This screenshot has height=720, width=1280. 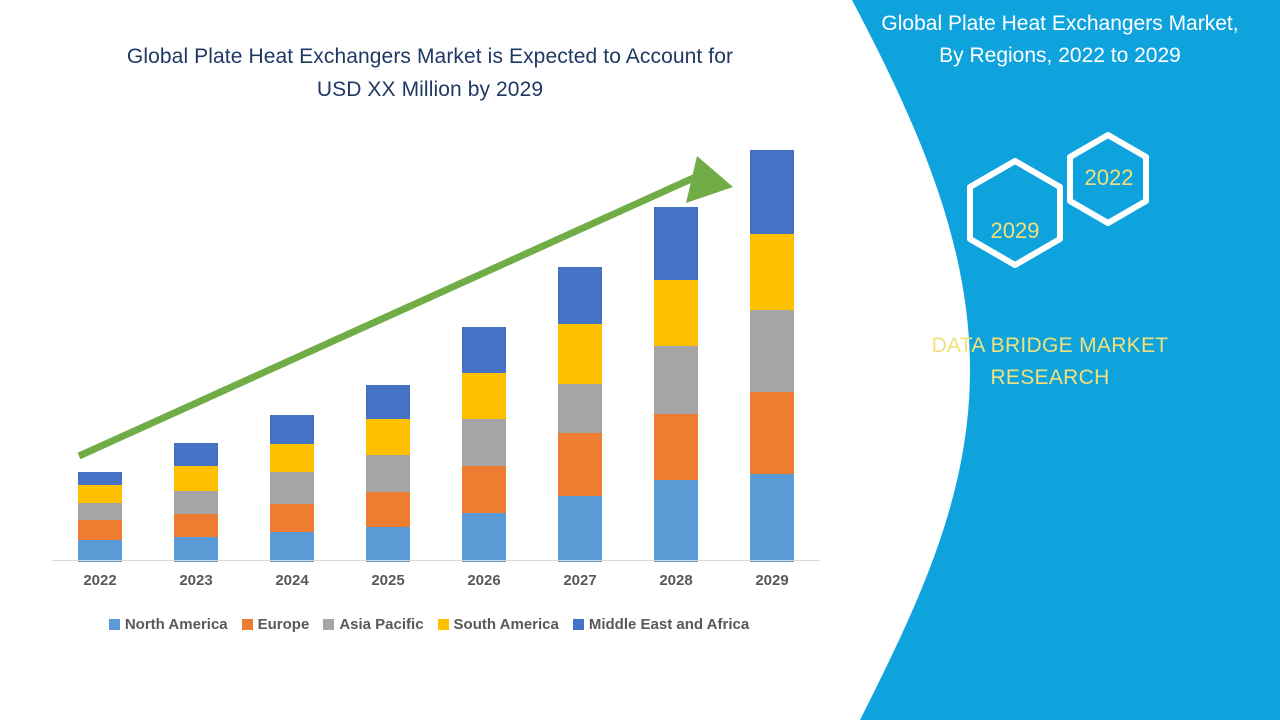 I want to click on brand-panel-title-line-2: By Regions, 2022 to 2029, so click(x=1060, y=55).